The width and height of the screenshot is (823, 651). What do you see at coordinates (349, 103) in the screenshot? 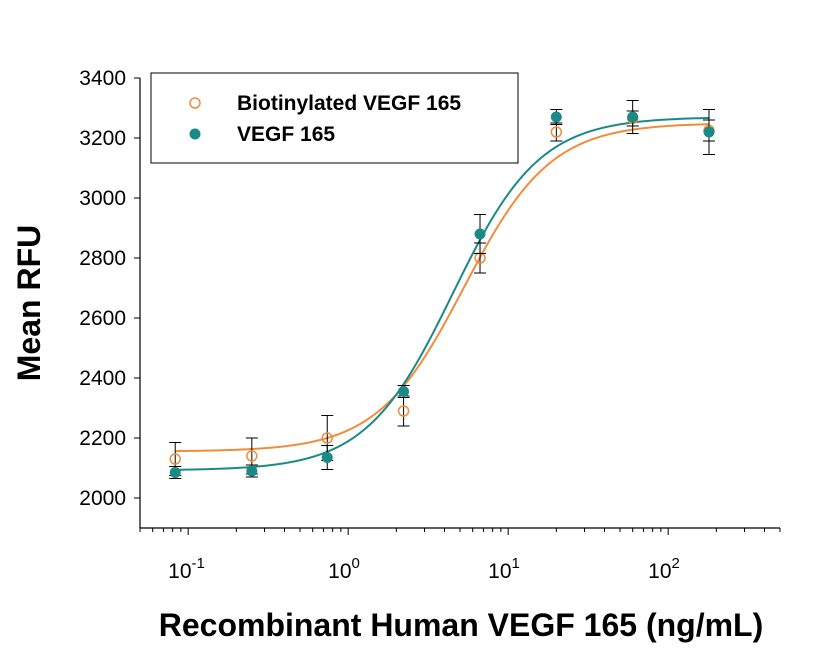
I see `legend-label-biotinylated: Biotinylated VEGF 165` at bounding box center [349, 103].